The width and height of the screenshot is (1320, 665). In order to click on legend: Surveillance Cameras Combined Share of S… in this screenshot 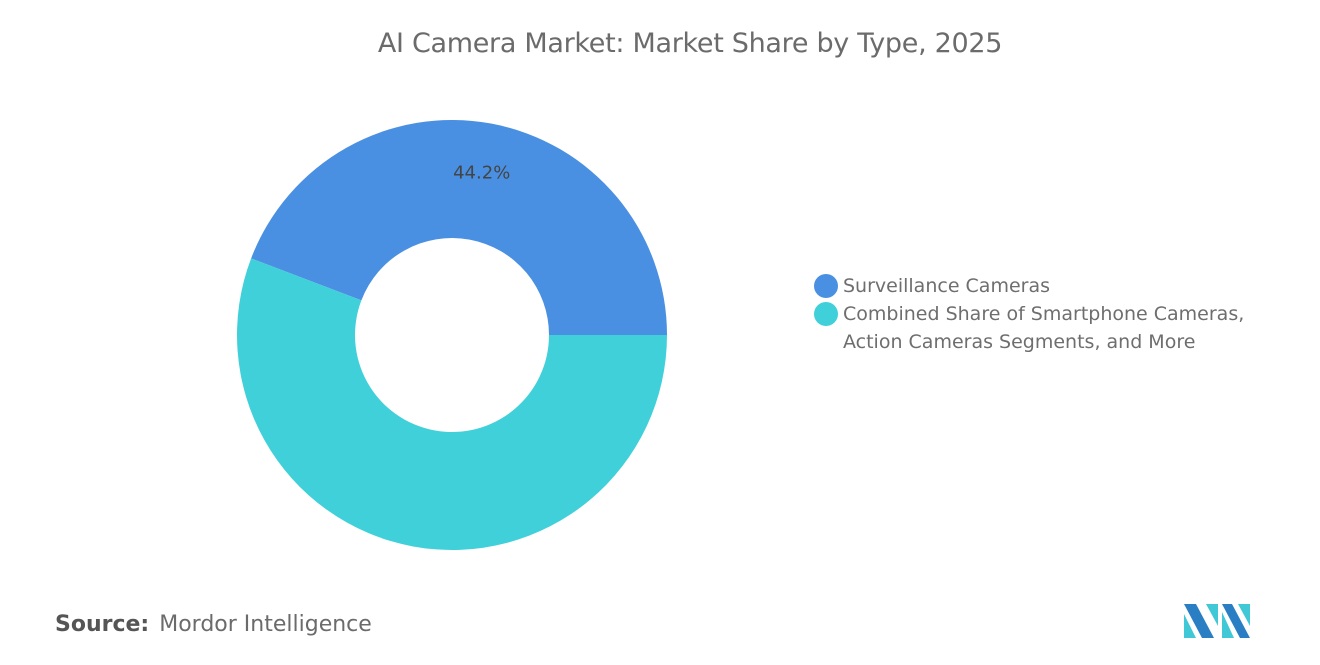, I will do `click(1029, 314)`.